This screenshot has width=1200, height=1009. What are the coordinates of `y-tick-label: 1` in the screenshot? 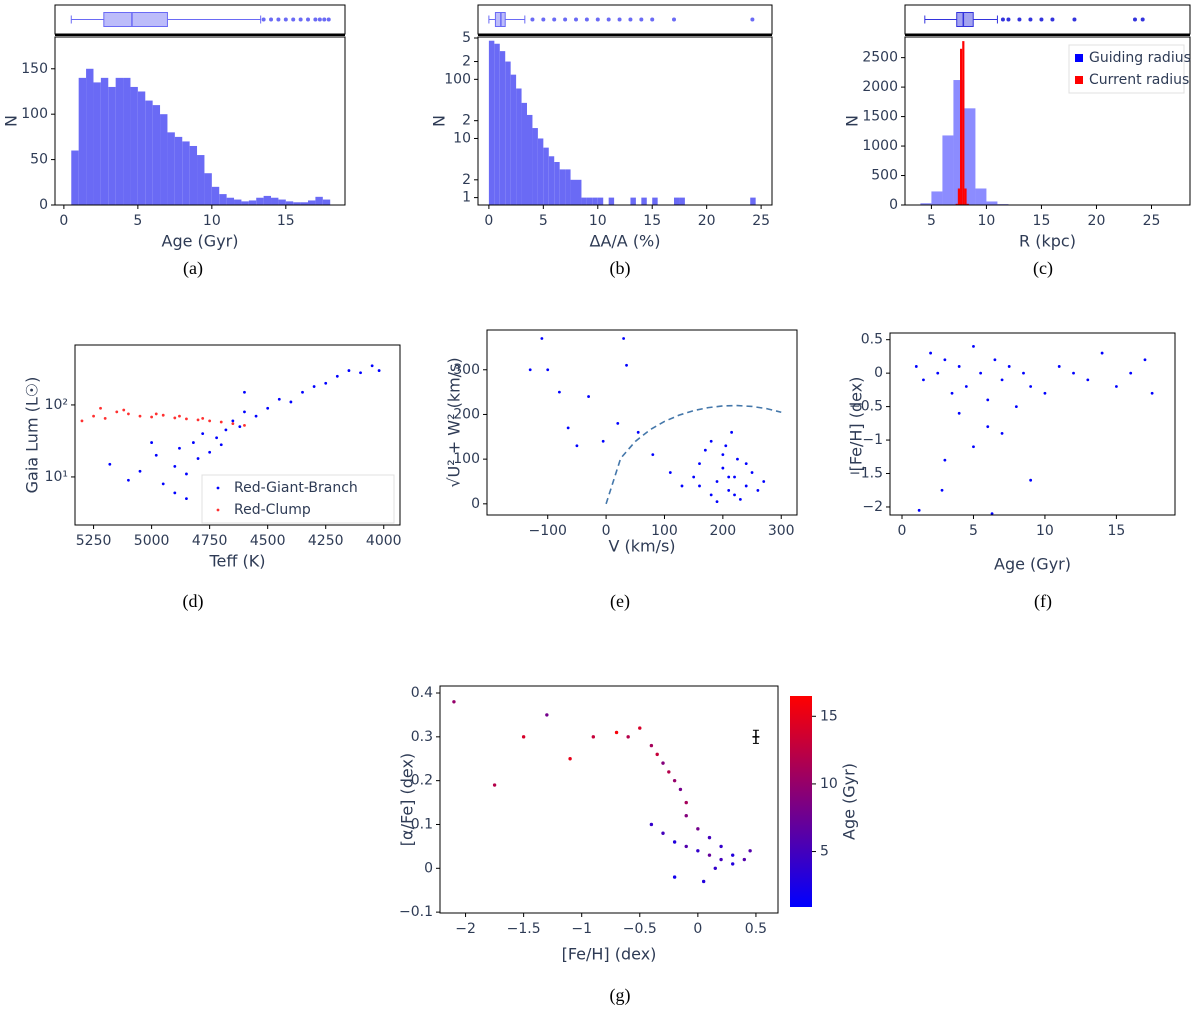 It's located at (466, 198).